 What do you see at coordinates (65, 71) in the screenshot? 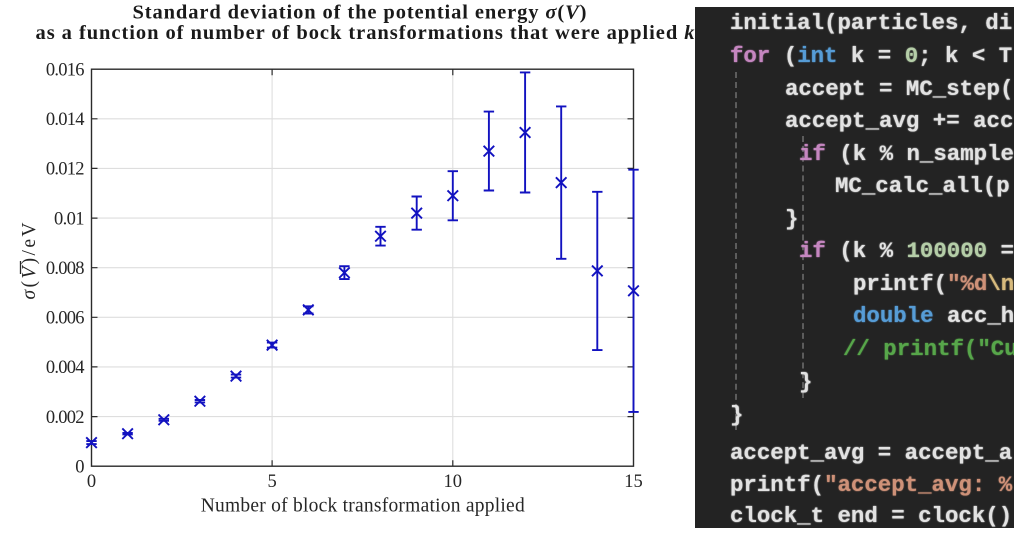
I see `svg-text: 0.016` at bounding box center [65, 71].